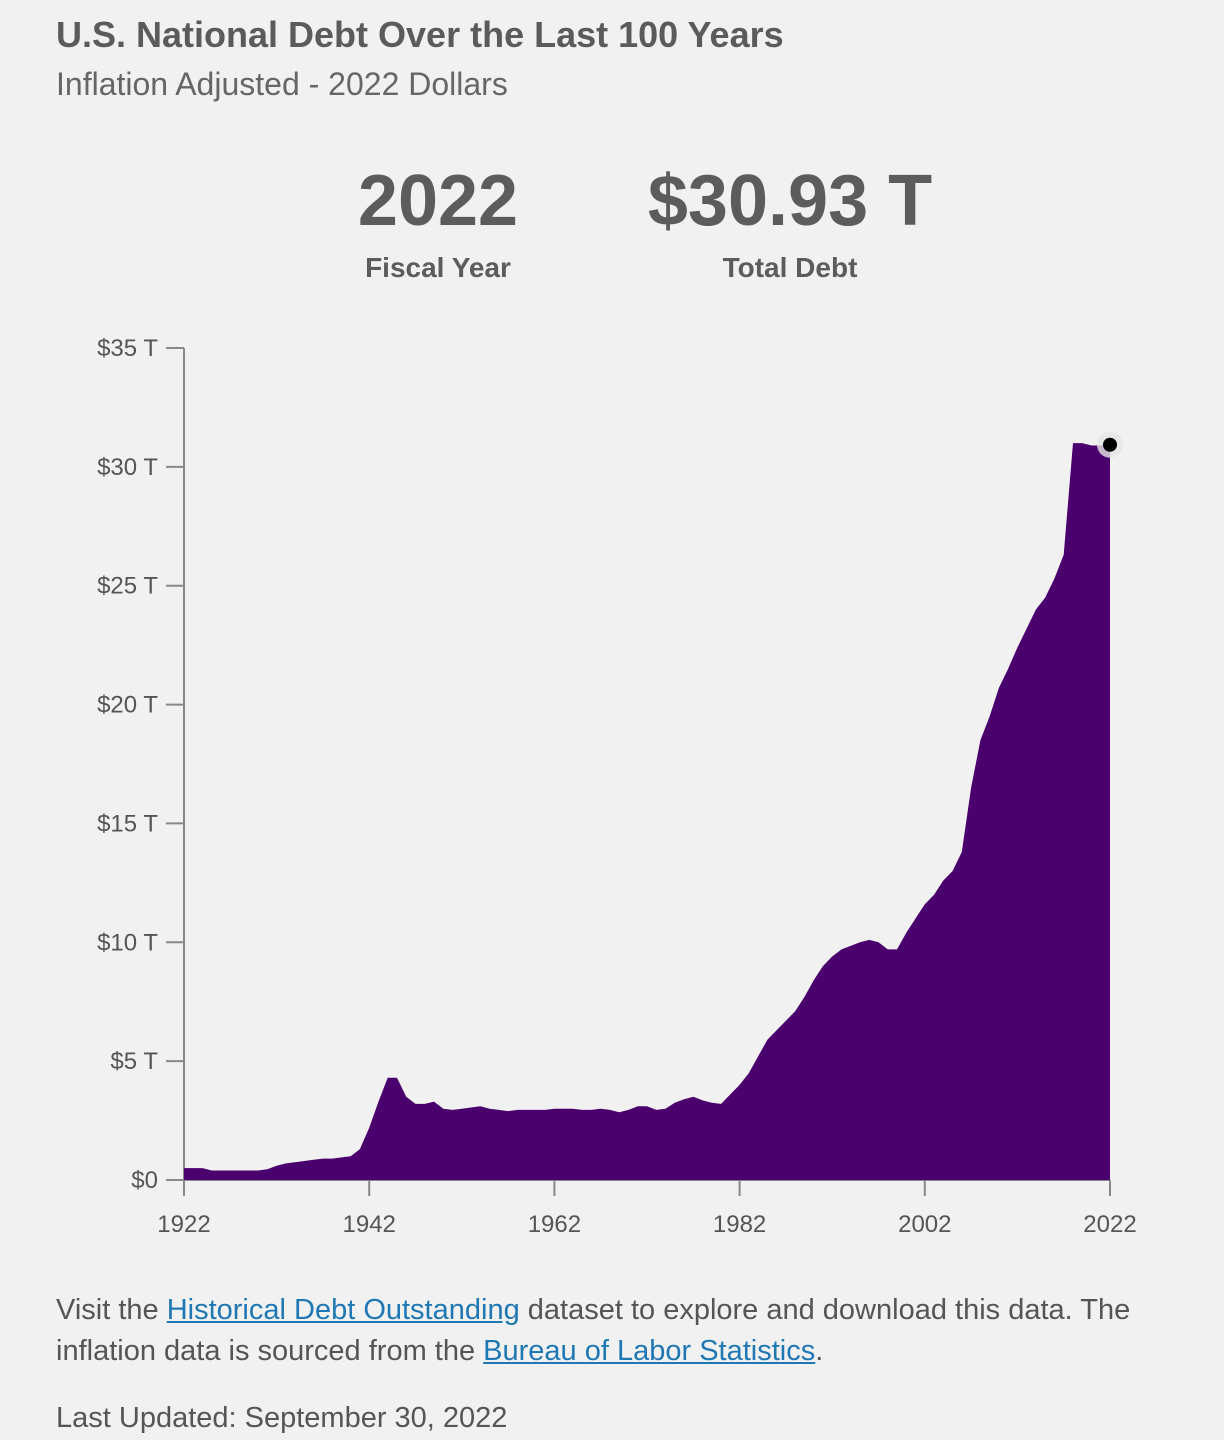  Describe the element at coordinates (369, 1224) in the screenshot. I see `x-tick-label: 1942` at that location.